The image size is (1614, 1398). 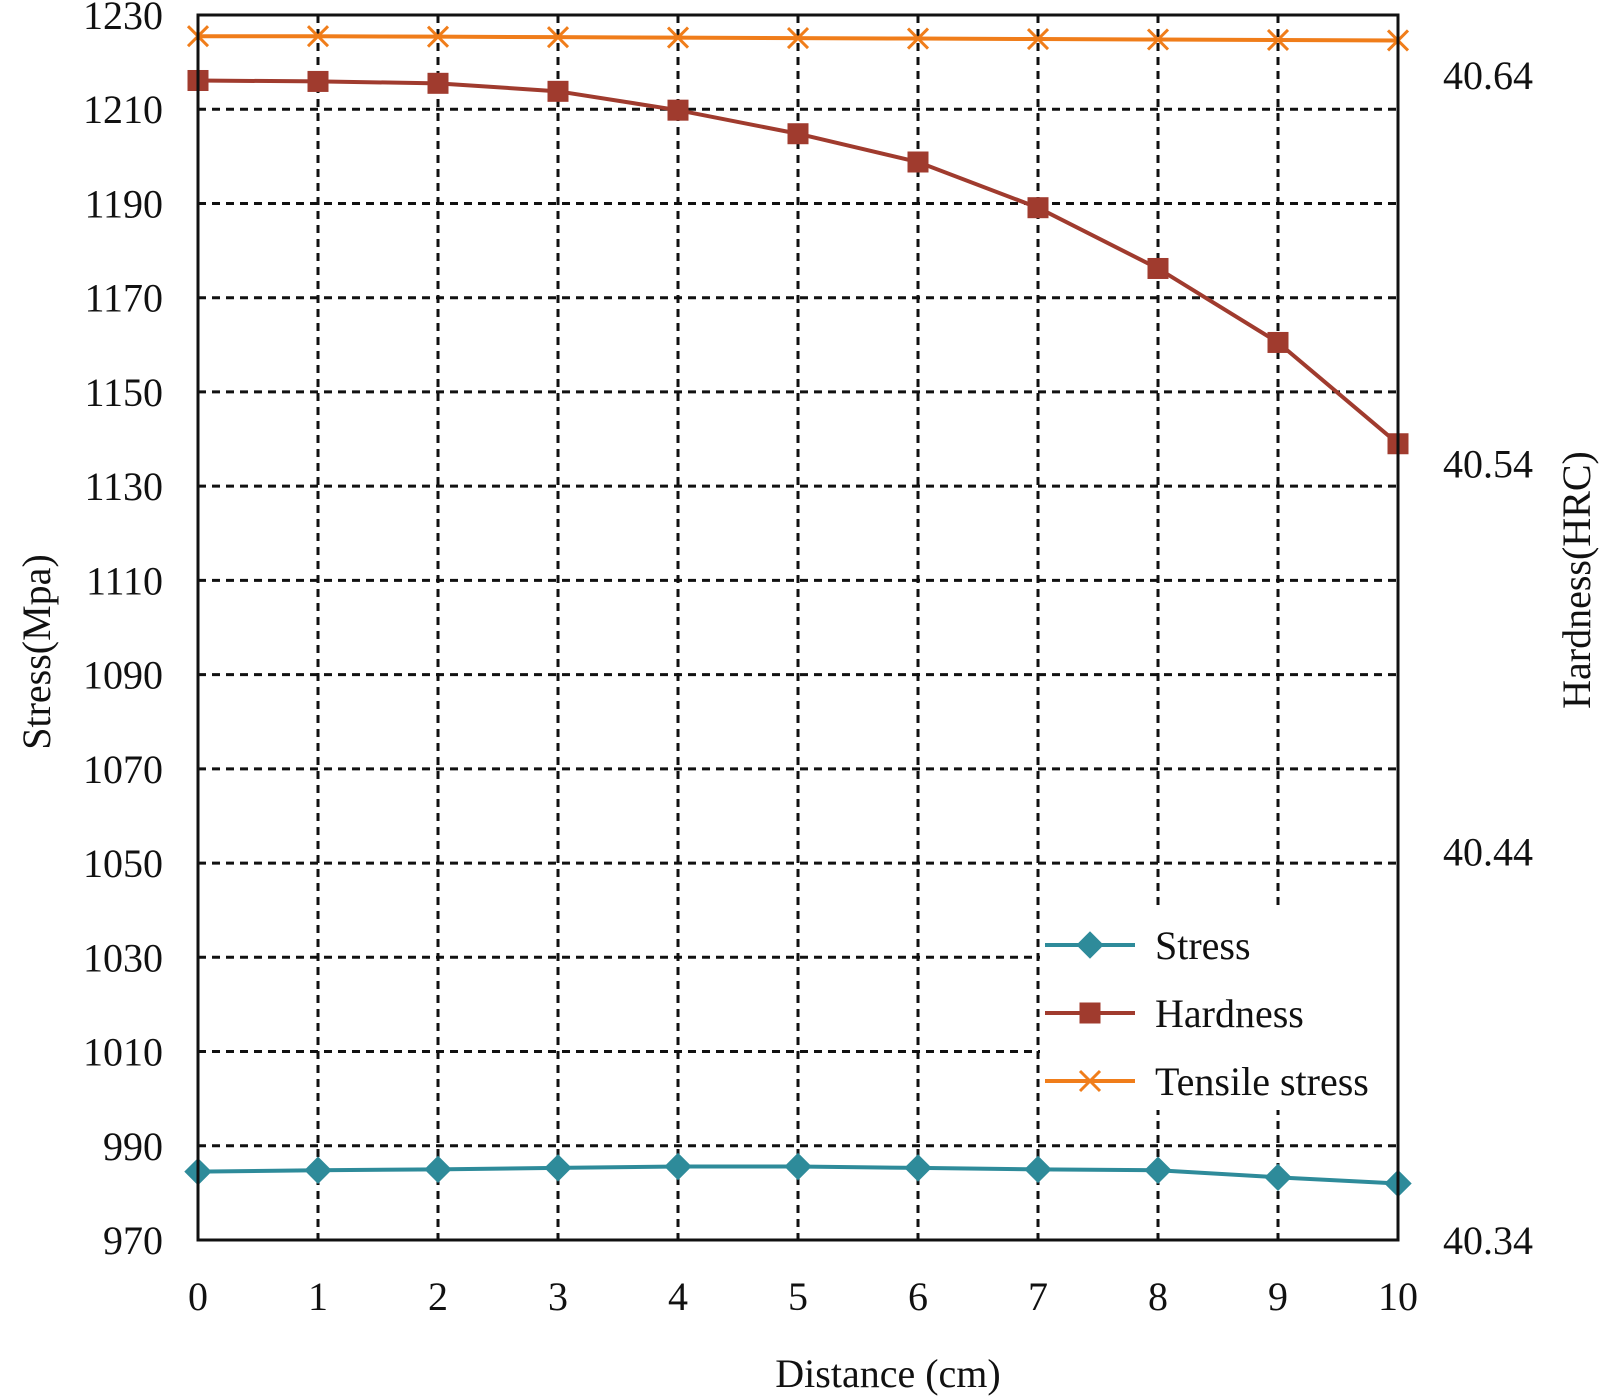 I want to click on y-tick-label: 1090, so click(x=123, y=675).